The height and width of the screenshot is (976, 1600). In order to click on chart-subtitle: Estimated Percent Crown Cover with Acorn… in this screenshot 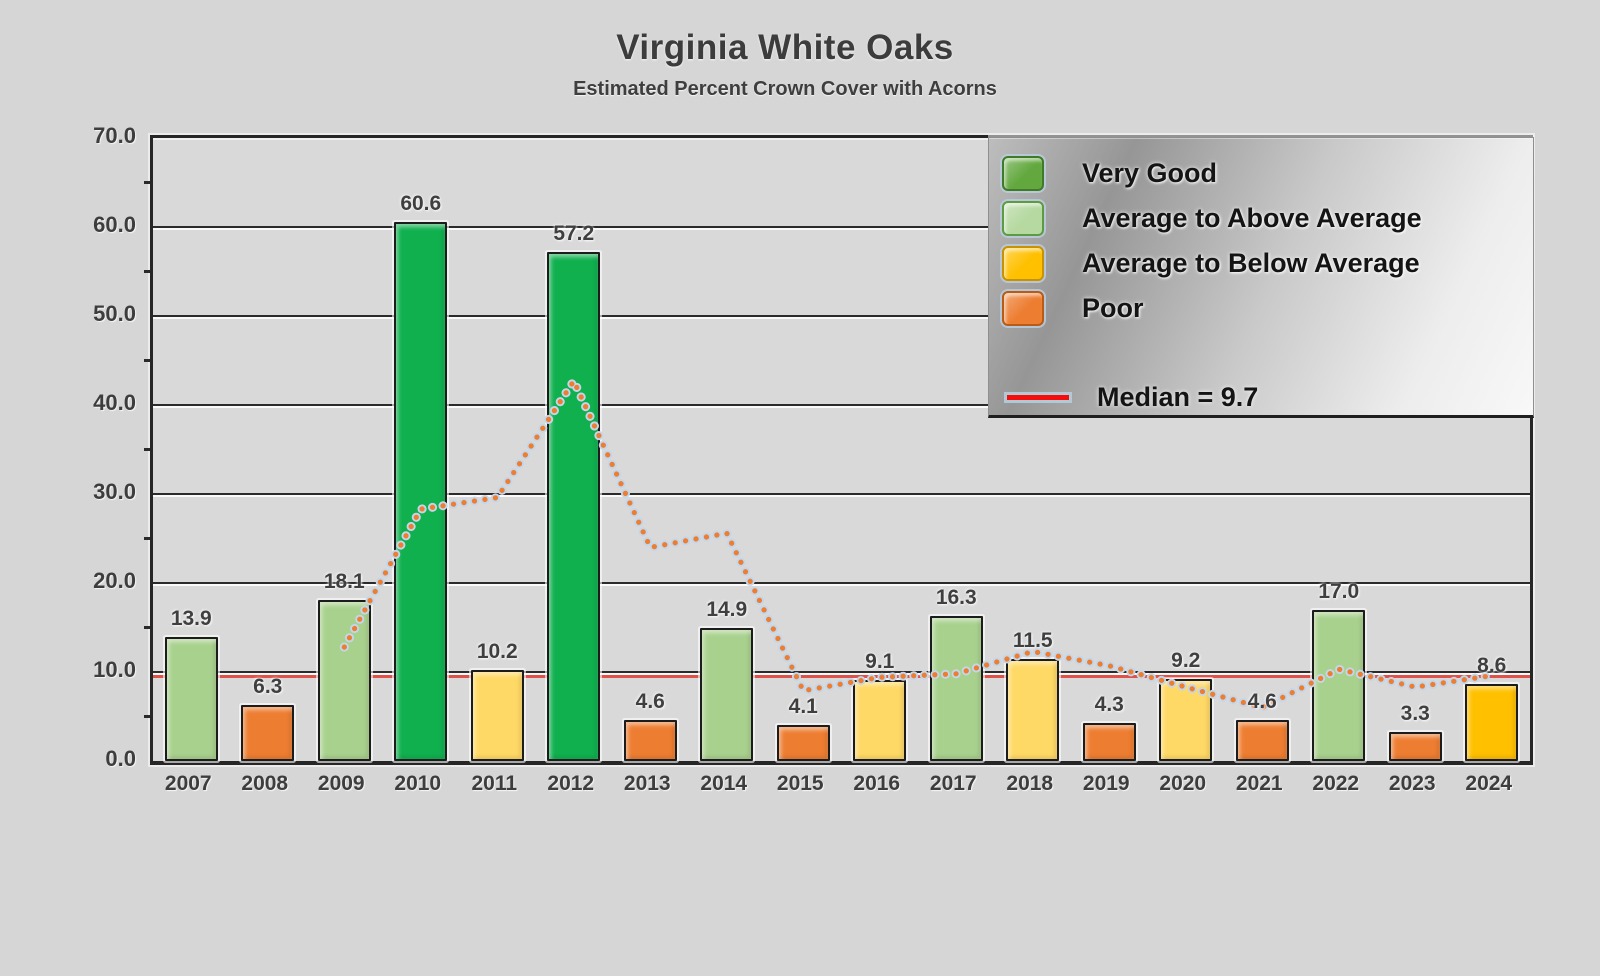, I will do `click(785, 89)`.